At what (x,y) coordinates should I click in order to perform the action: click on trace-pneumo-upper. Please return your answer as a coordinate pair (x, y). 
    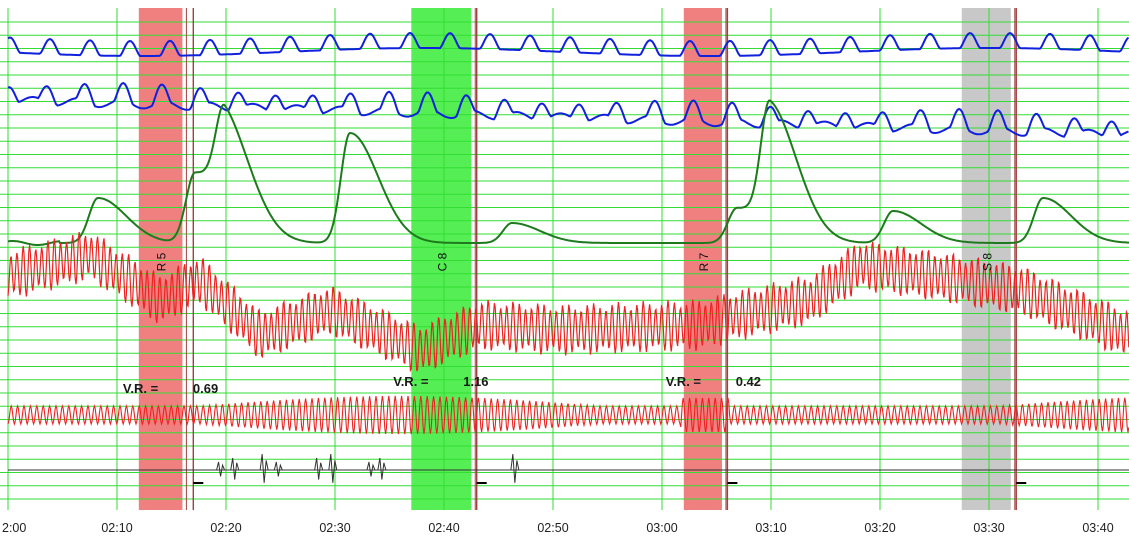
    Looking at the image, I should click on (568, 44).